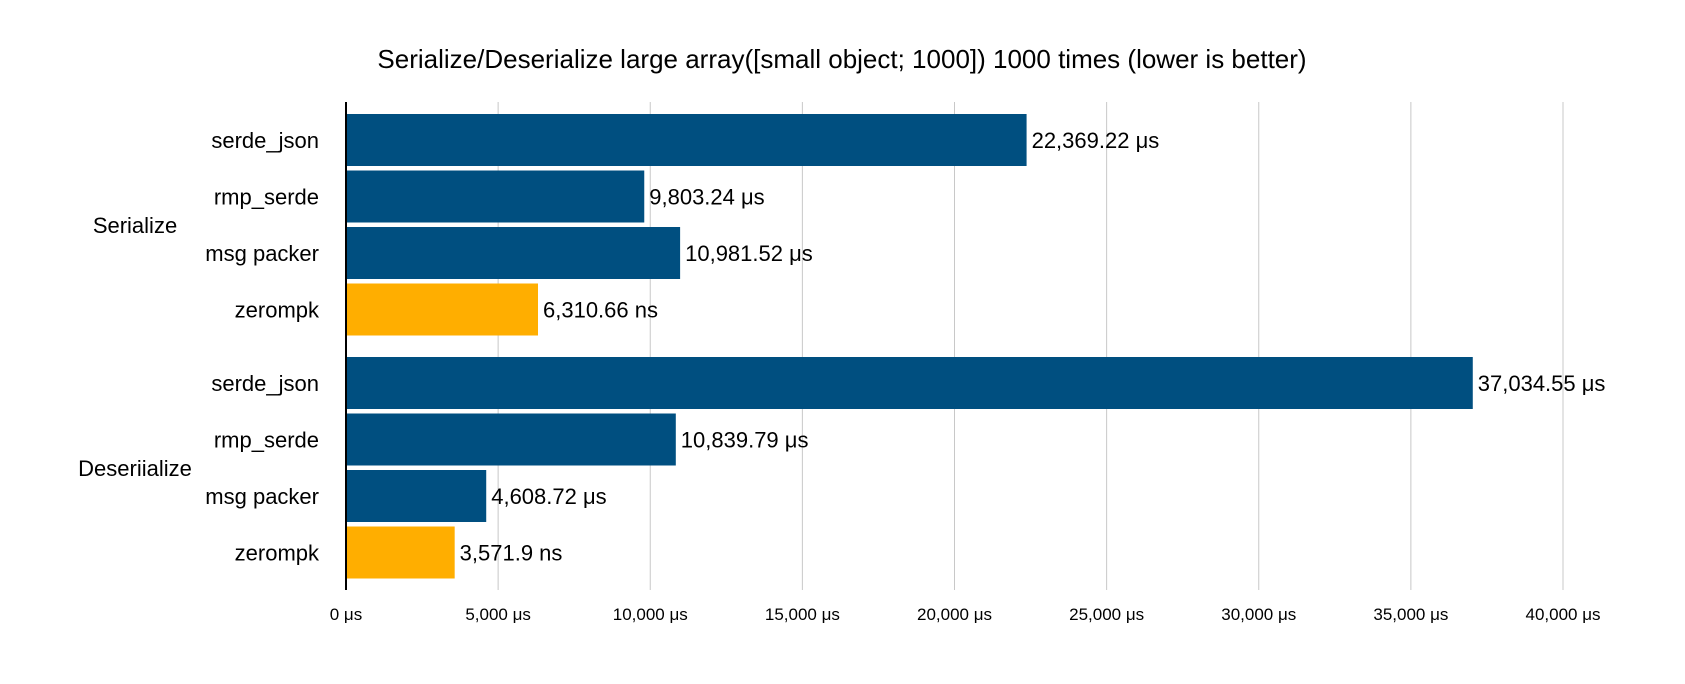 This screenshot has width=1685, height=684. I want to click on data-label: 10,981.52 μs, so click(749, 253).